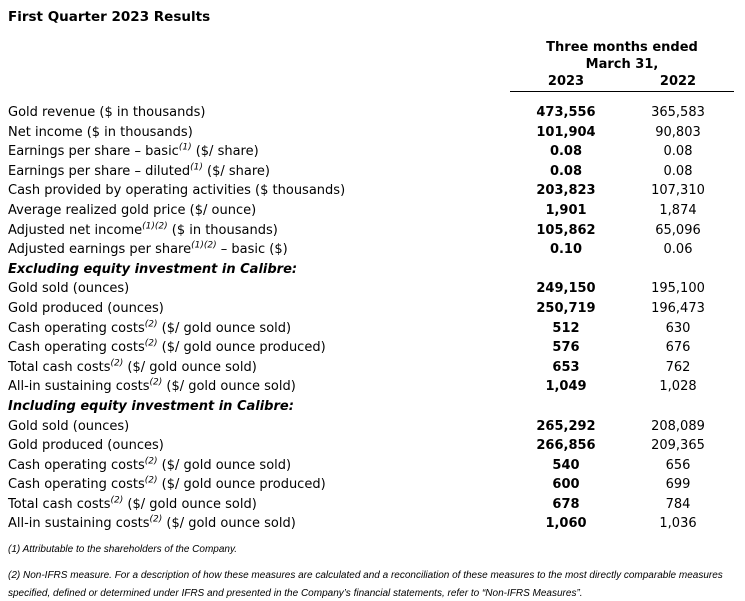  I want to click on row-label: Gold produced (ounces), so click(259, 309).